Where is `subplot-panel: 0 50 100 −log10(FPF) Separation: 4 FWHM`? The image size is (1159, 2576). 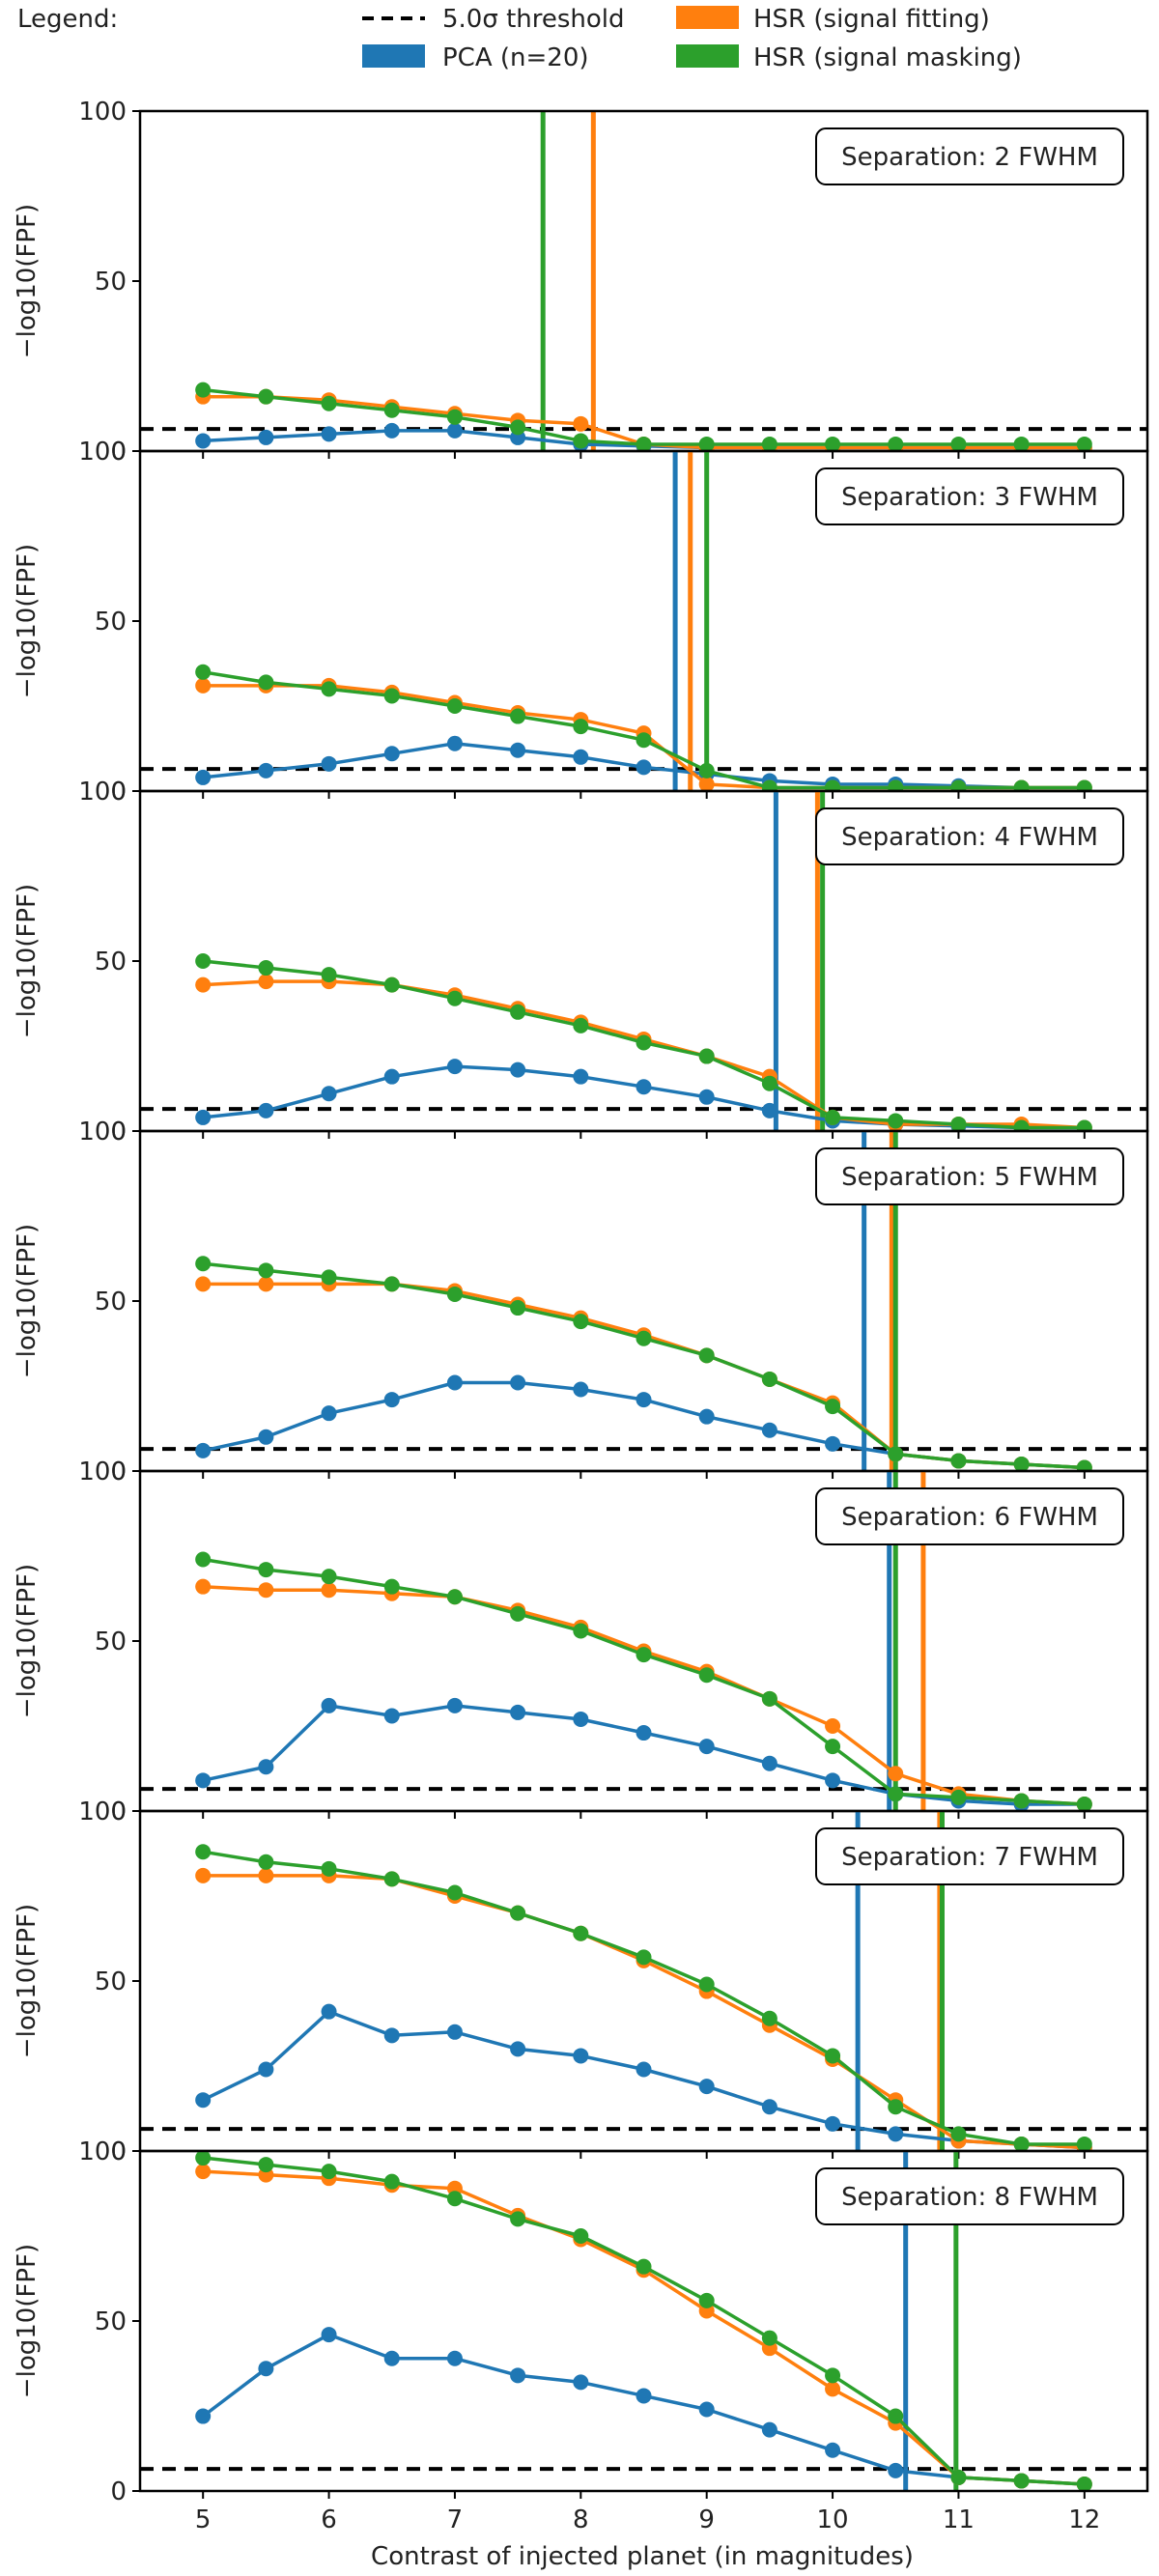 subplot-panel: 0 50 100 −log10(FPF) Separation: 4 FWHM is located at coordinates (581, 962).